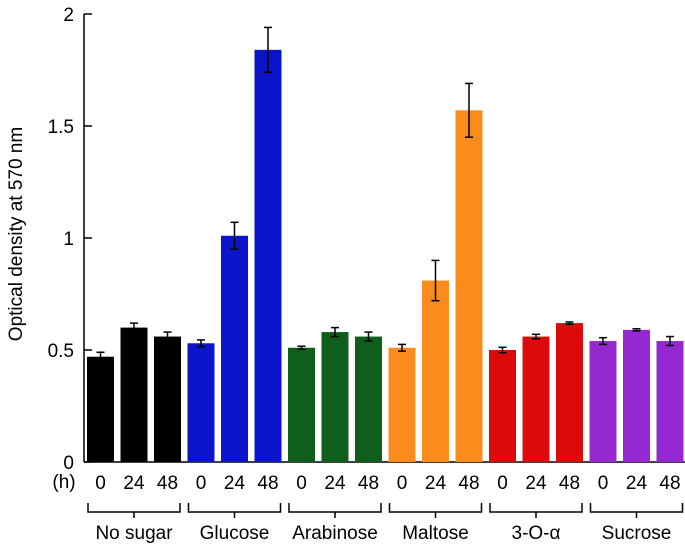 This screenshot has width=685, height=548. I want to click on bar-maltose-24h, so click(435, 371).